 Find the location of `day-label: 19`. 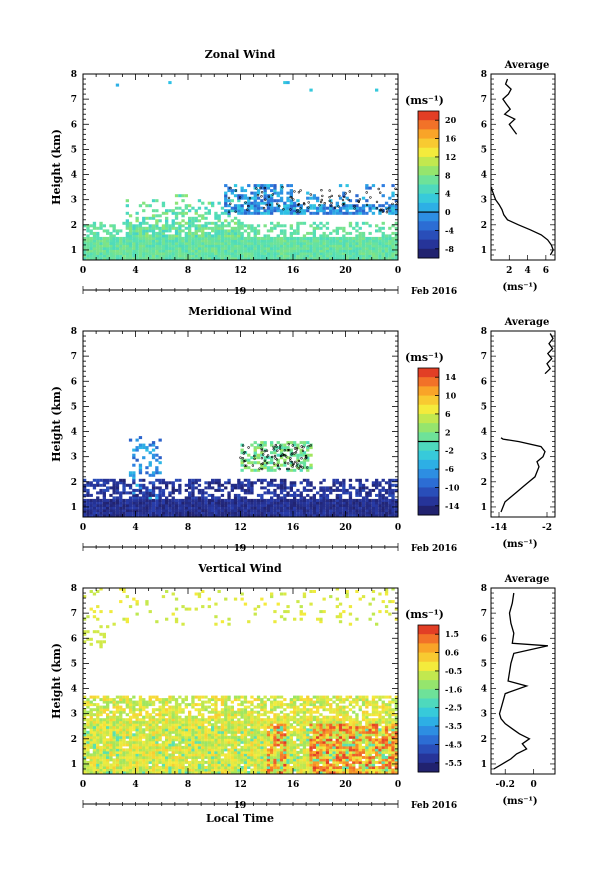

day-label: 19 is located at coordinates (240, 292).